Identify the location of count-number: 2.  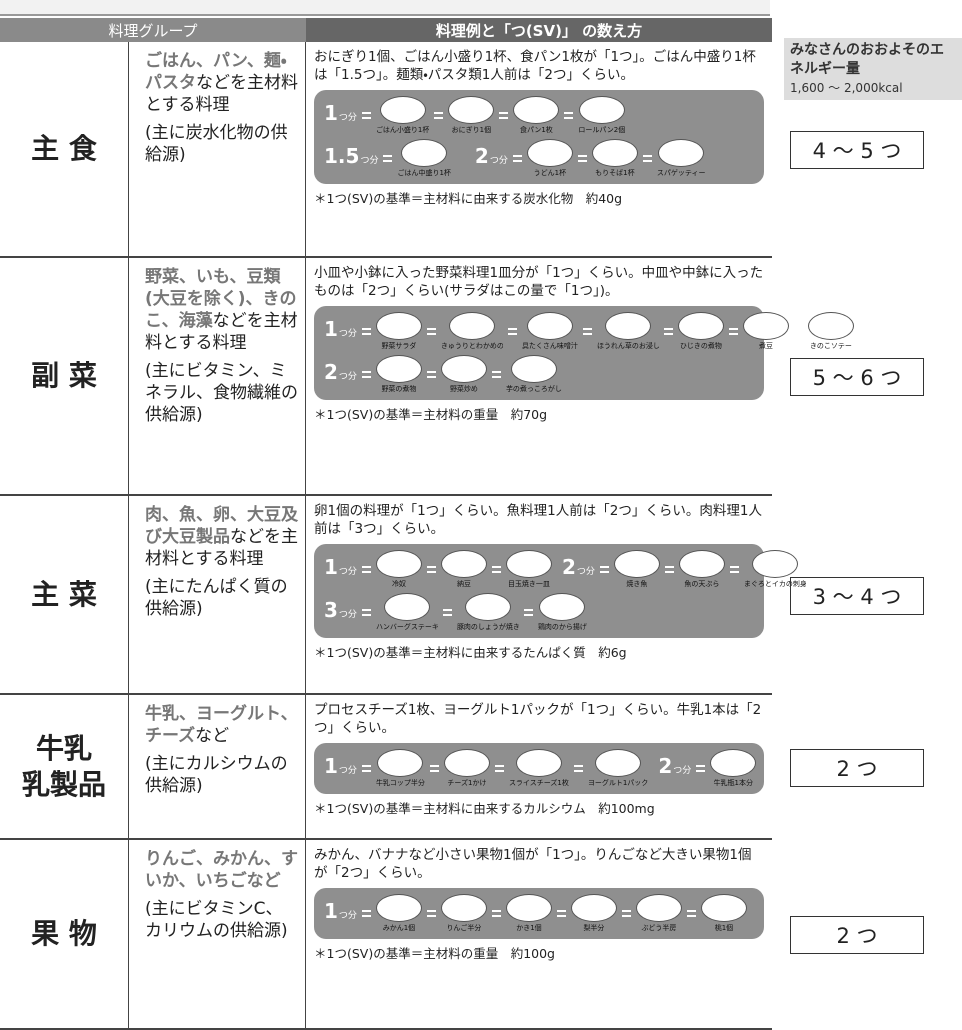
(568, 567).